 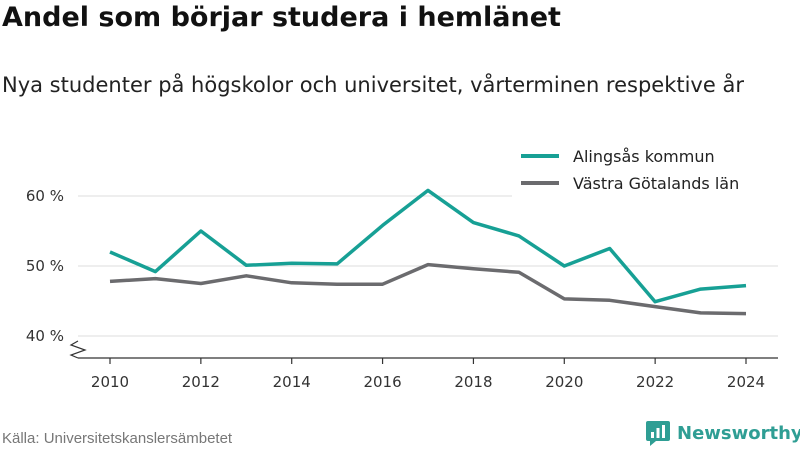 I want to click on axis-break-icon, so click(x=78, y=349).